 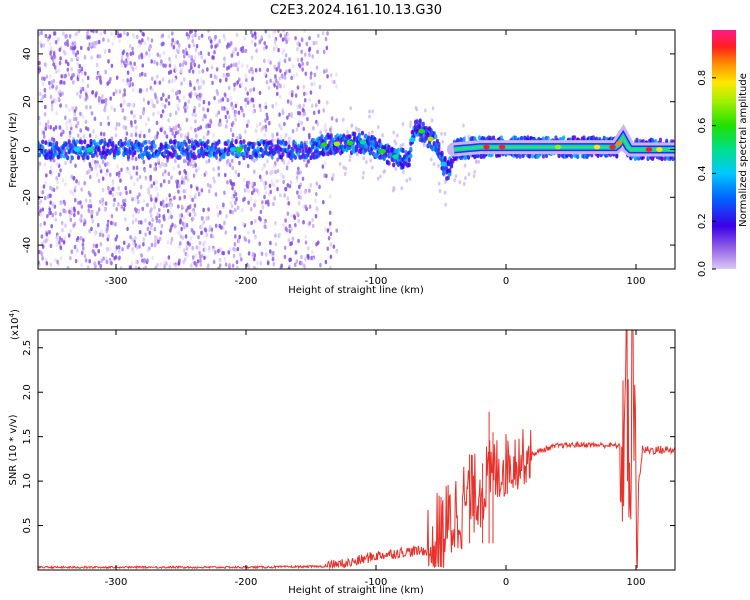 I want to click on spectrogram-y-label: Frequency (Hz), so click(x=13, y=150).